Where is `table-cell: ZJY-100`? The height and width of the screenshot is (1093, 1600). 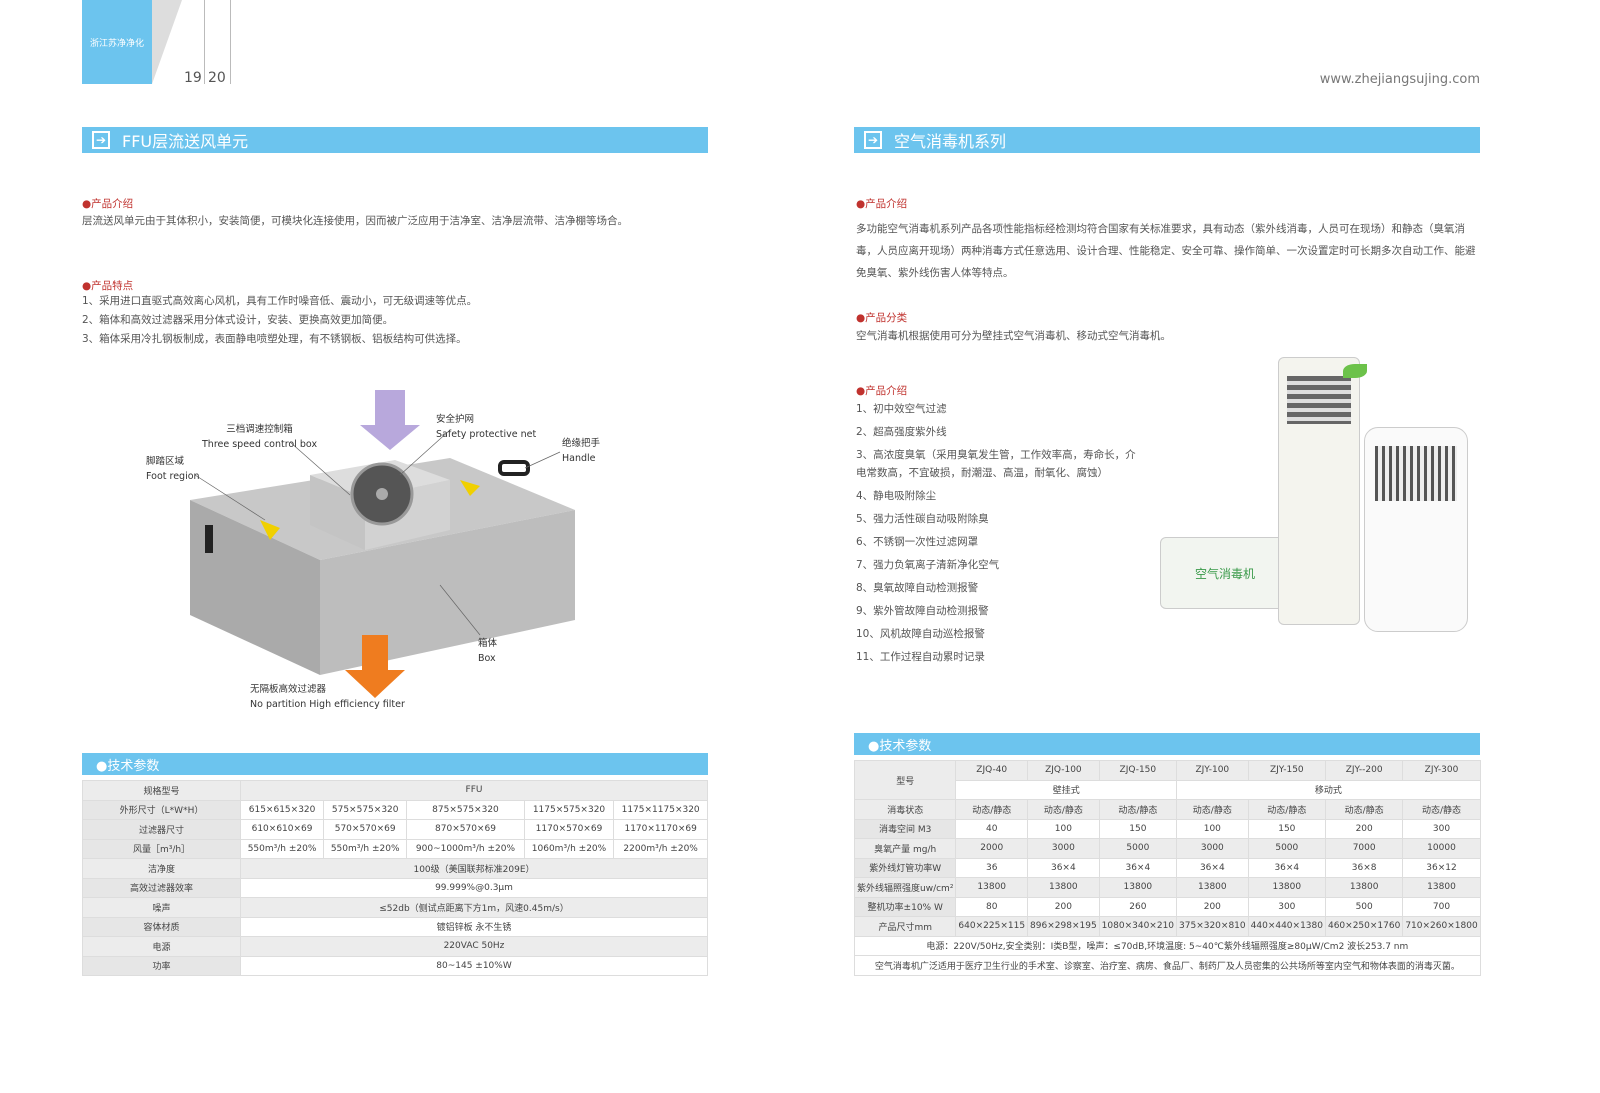 table-cell: ZJY-100 is located at coordinates (1212, 770).